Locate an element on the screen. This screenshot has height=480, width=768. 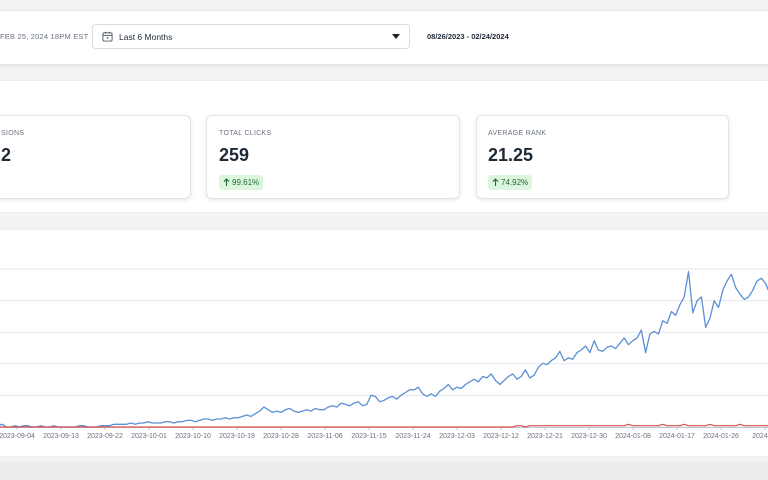
x-tick-label: 2023-09-22 is located at coordinates (105, 436).